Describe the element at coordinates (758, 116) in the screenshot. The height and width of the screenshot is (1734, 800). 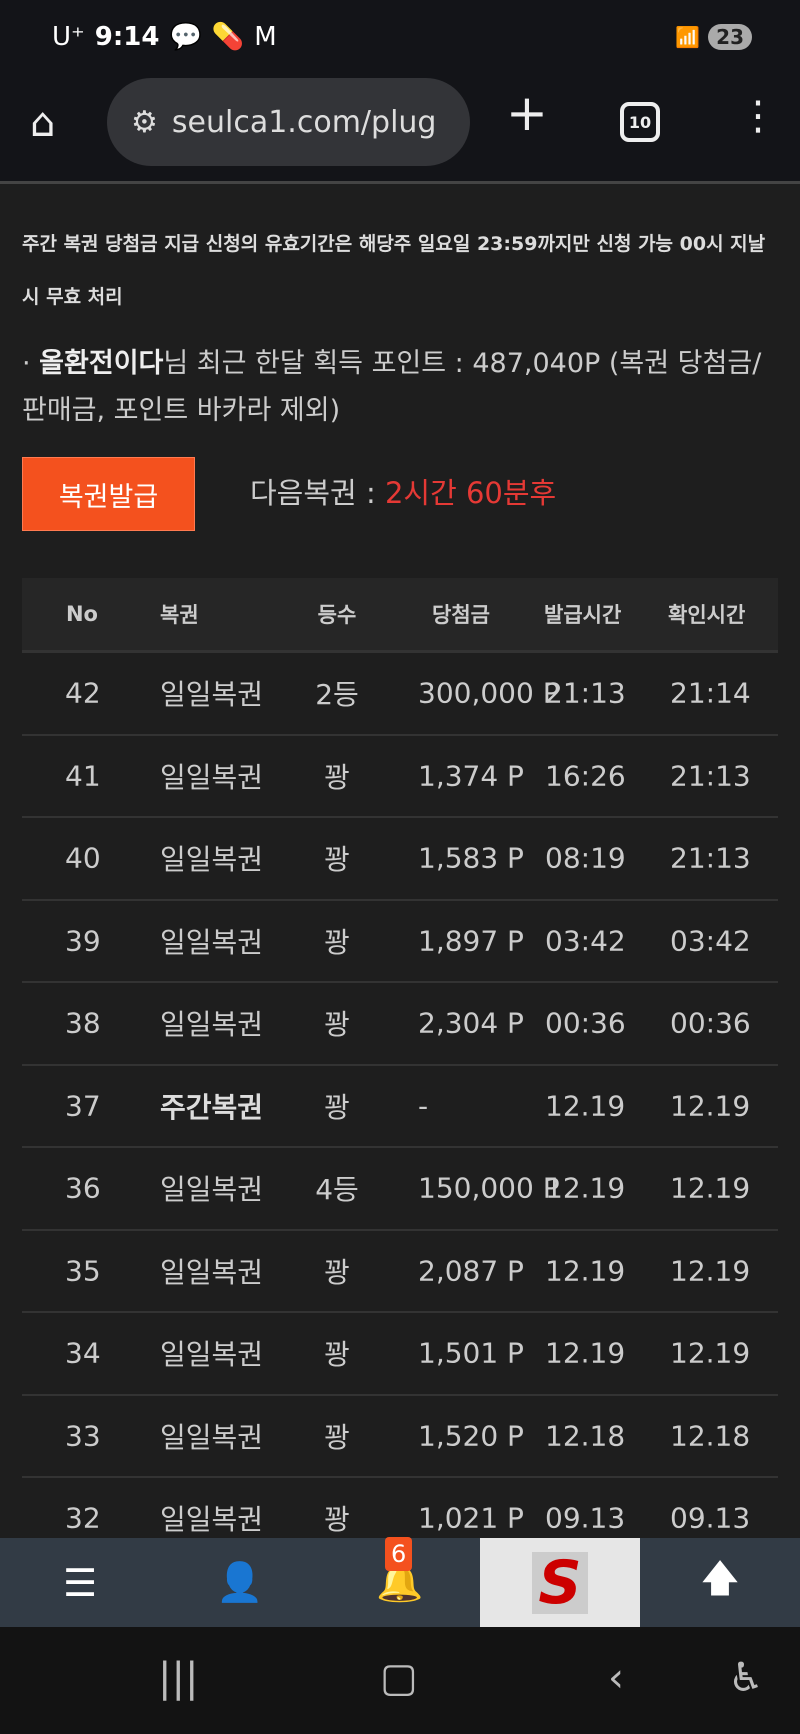
I see `more-menu-icon: ⋮` at that location.